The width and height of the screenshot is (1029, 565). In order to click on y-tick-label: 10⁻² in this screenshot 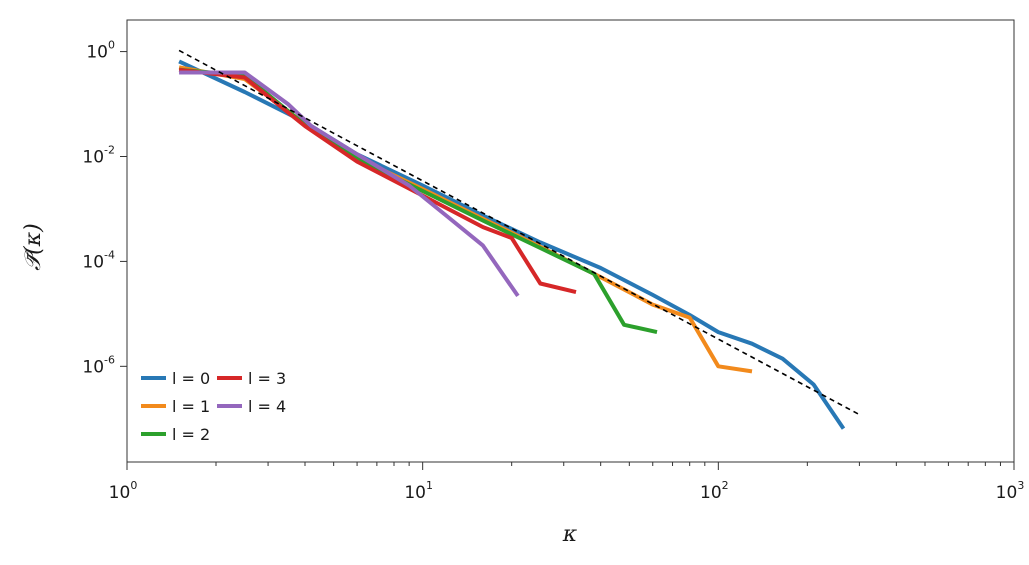, I will do `click(98, 155)`.